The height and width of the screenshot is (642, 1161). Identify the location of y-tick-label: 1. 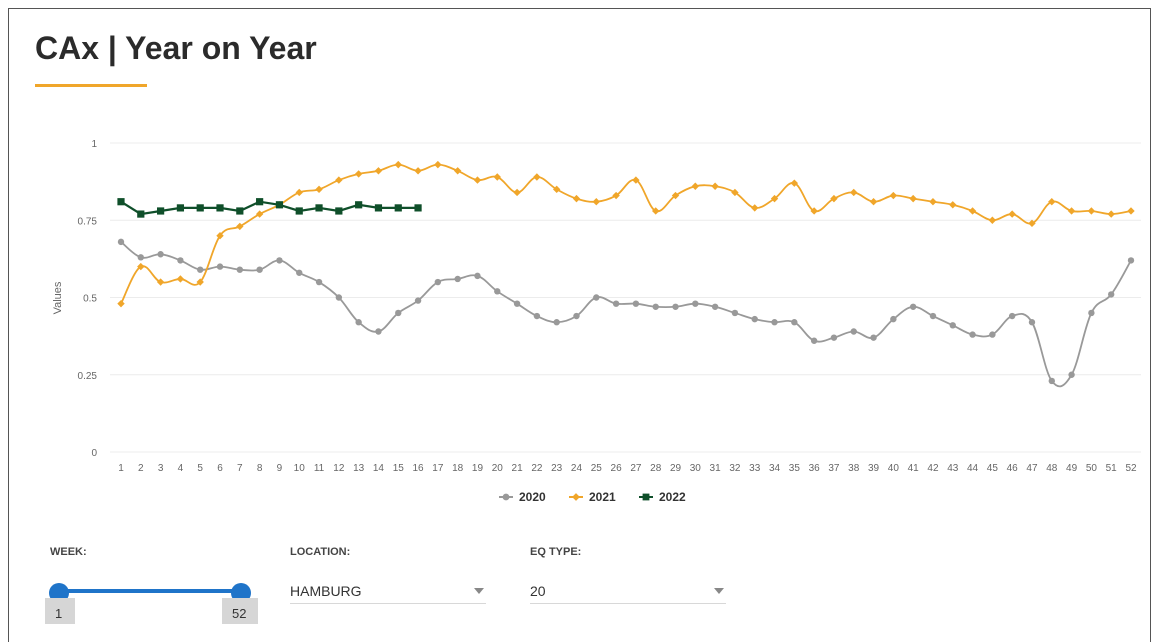
(94, 144).